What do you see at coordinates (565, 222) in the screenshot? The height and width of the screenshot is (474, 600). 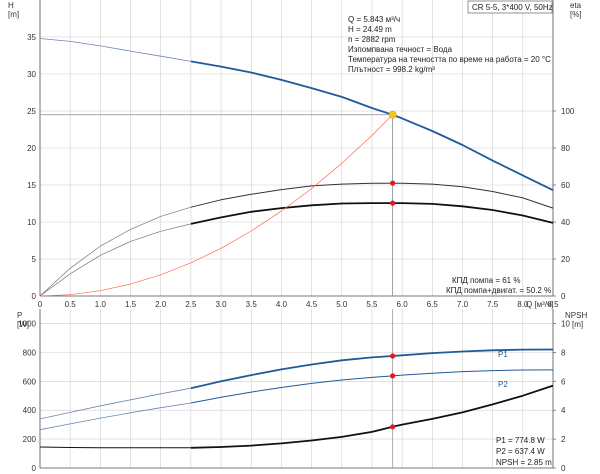 I see `y-right-tick-label: 40` at bounding box center [565, 222].